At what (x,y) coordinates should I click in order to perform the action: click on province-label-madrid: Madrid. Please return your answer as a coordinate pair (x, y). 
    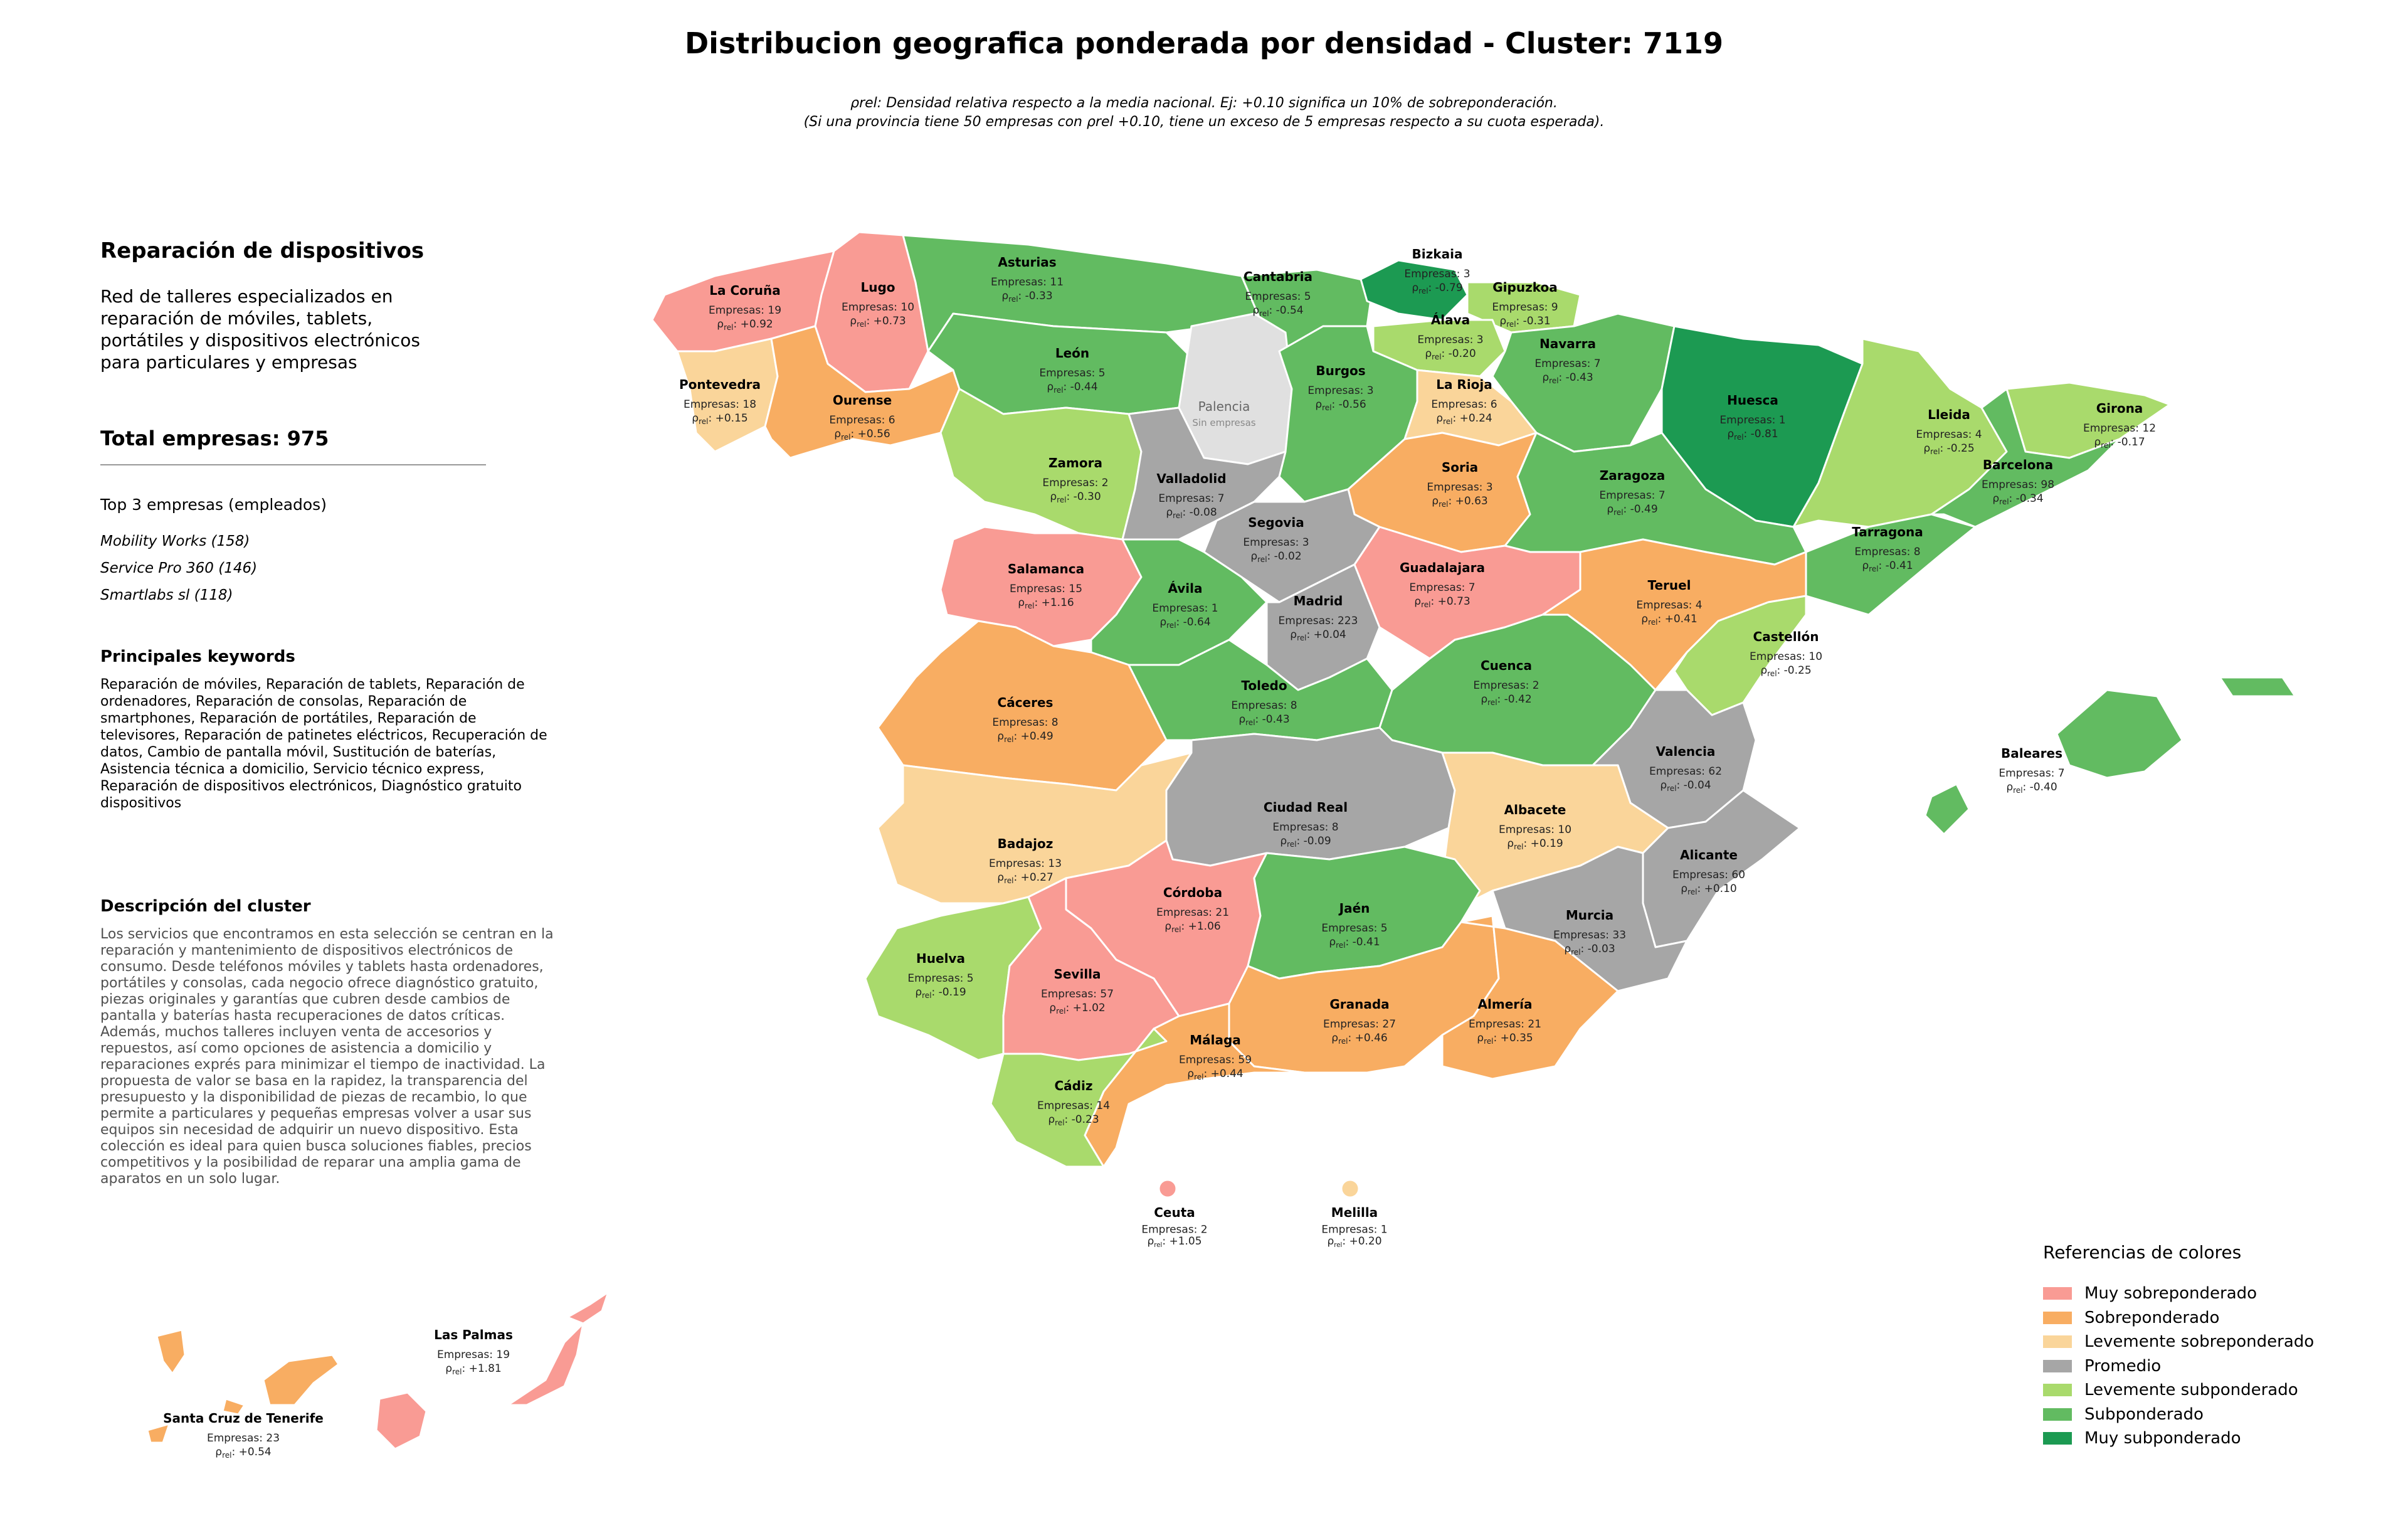
    Looking at the image, I should click on (1318, 600).